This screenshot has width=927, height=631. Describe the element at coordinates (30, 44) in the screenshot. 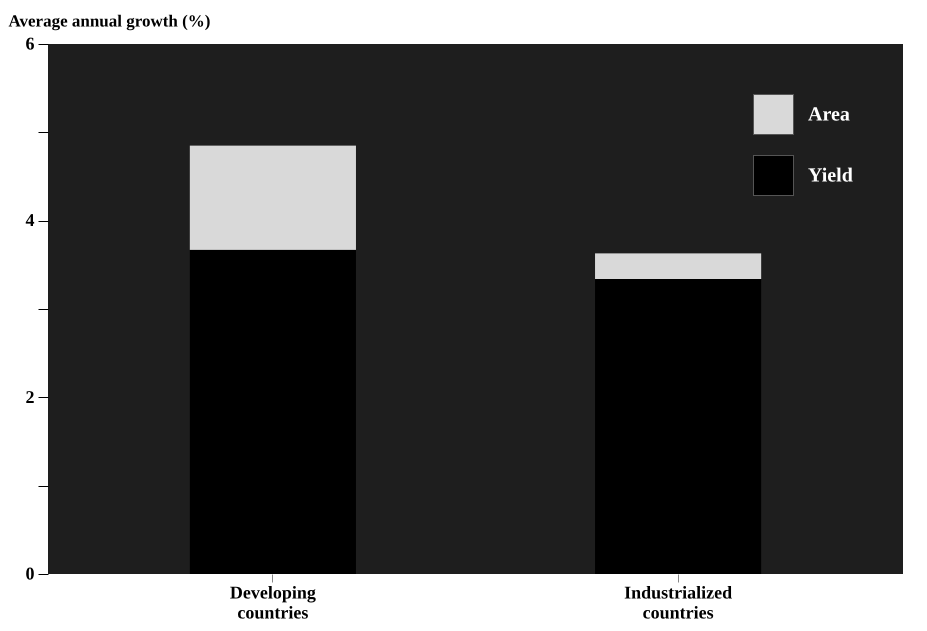

I see `y-tick-label: 6` at that location.